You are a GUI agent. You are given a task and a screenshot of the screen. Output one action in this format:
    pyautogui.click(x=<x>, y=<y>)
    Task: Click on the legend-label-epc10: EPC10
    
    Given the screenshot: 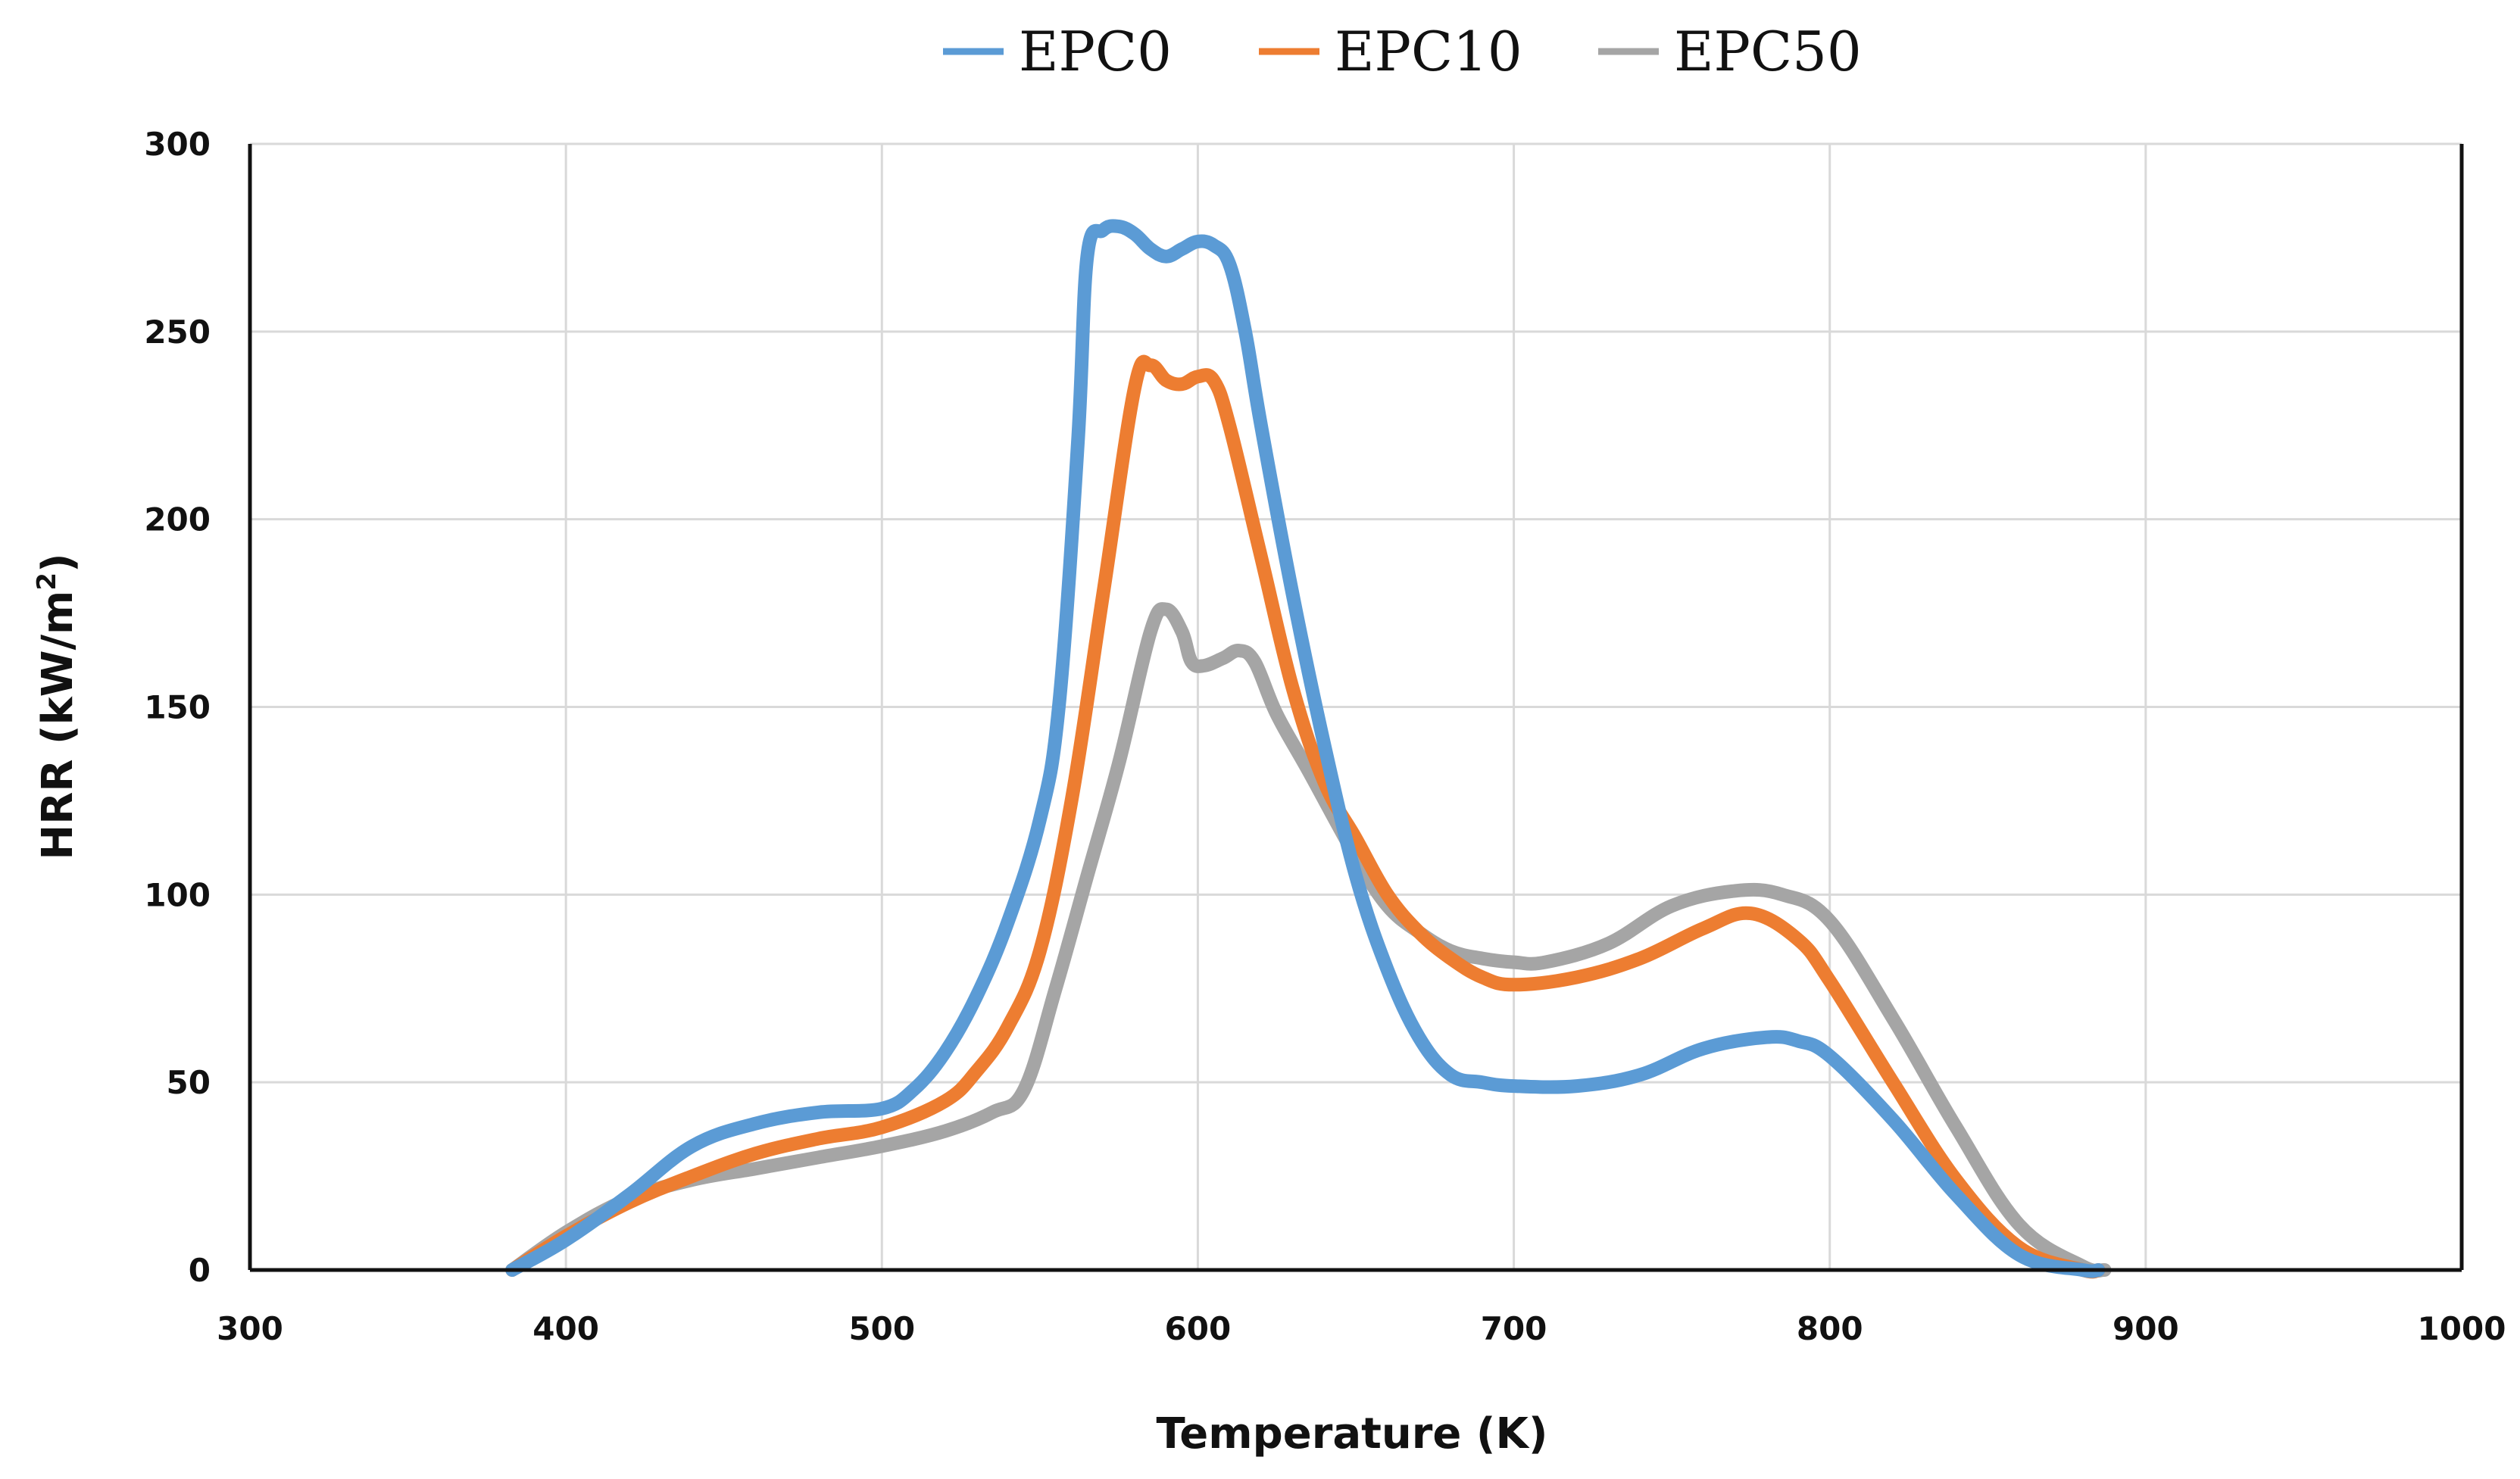 What is the action you would take?
    pyautogui.click(x=1428, y=51)
    